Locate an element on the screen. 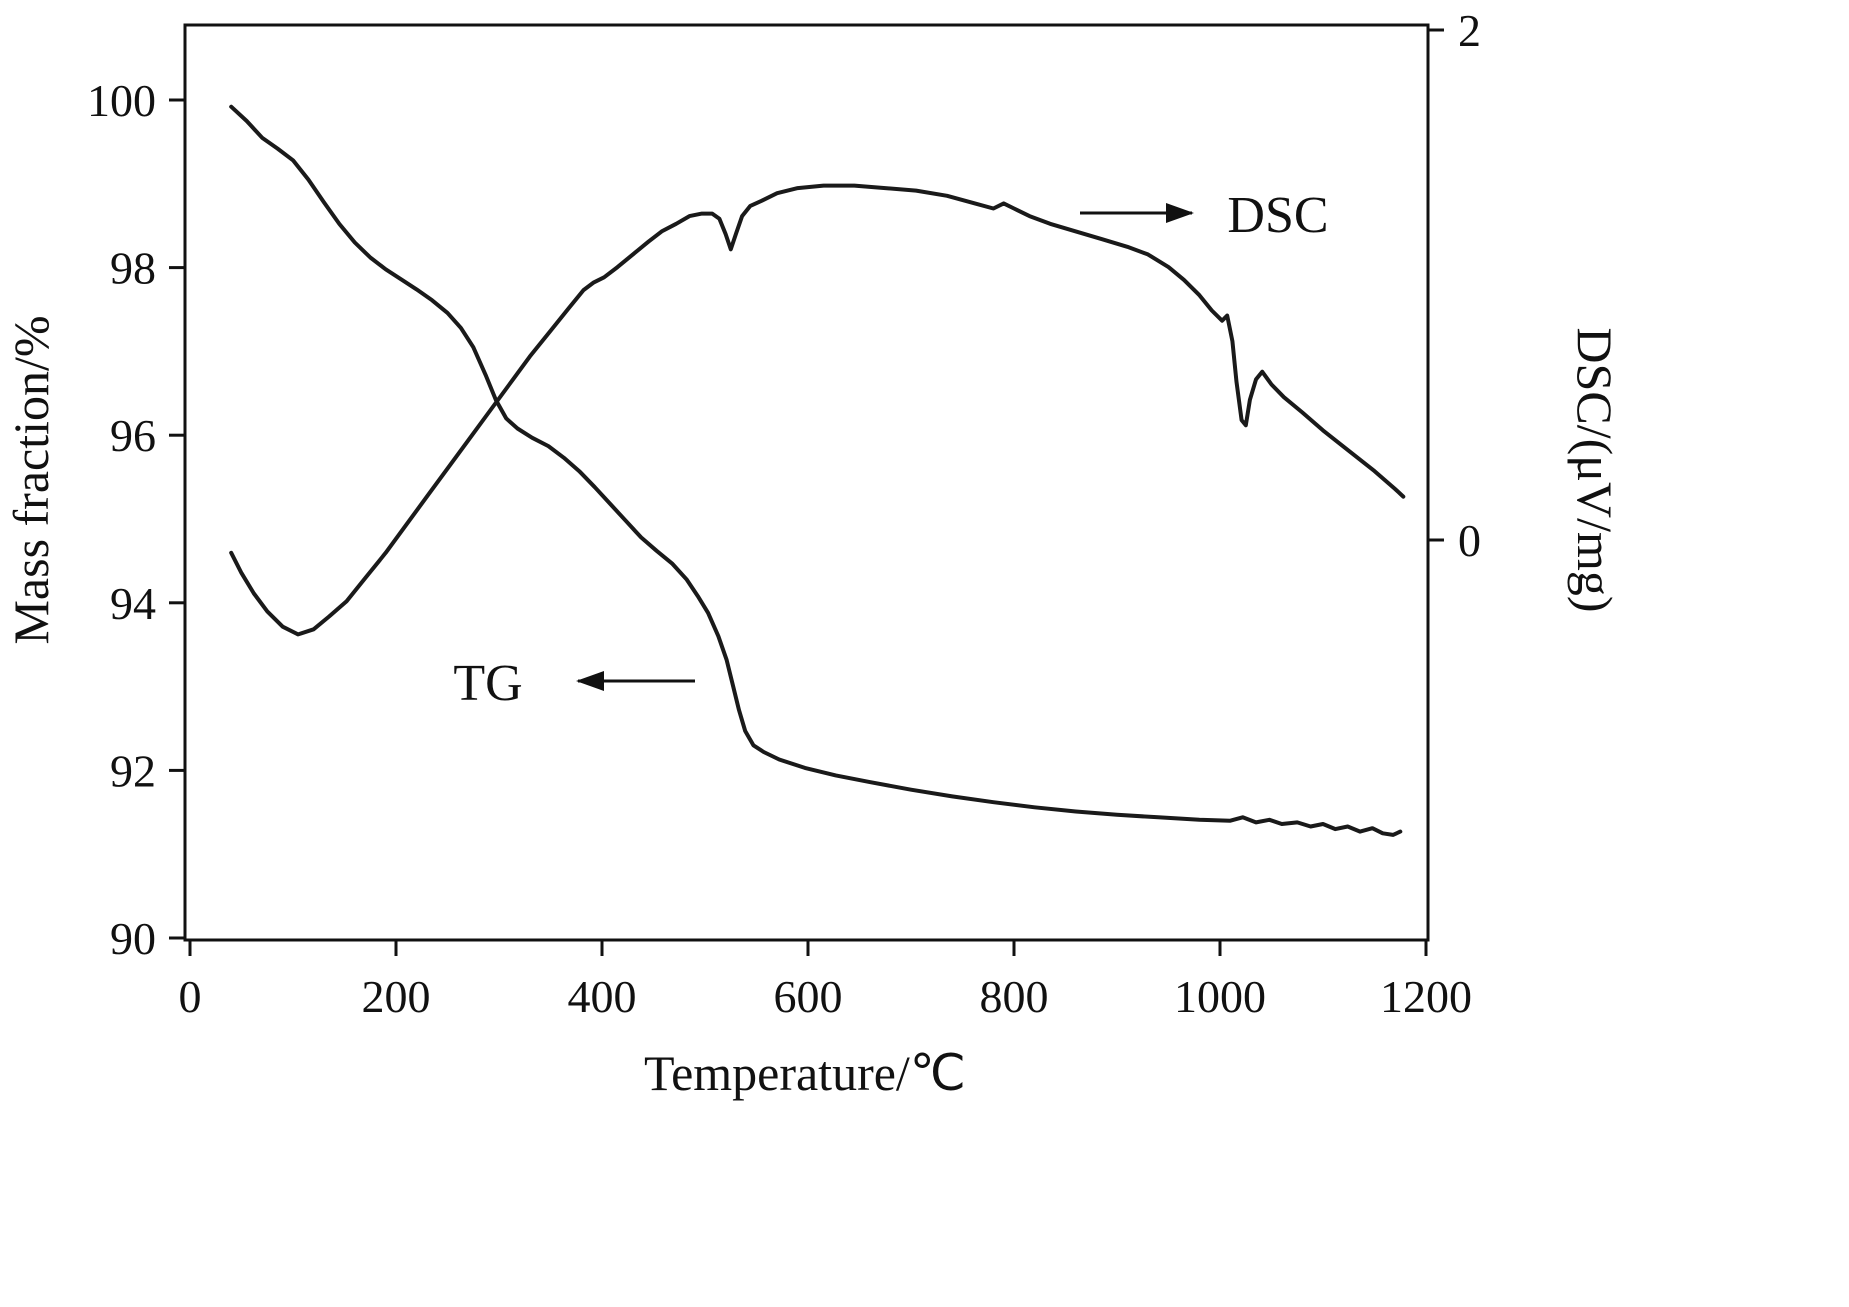 The image size is (1849, 1307). y-right-tick-label: 2 is located at coordinates (1469, 30).